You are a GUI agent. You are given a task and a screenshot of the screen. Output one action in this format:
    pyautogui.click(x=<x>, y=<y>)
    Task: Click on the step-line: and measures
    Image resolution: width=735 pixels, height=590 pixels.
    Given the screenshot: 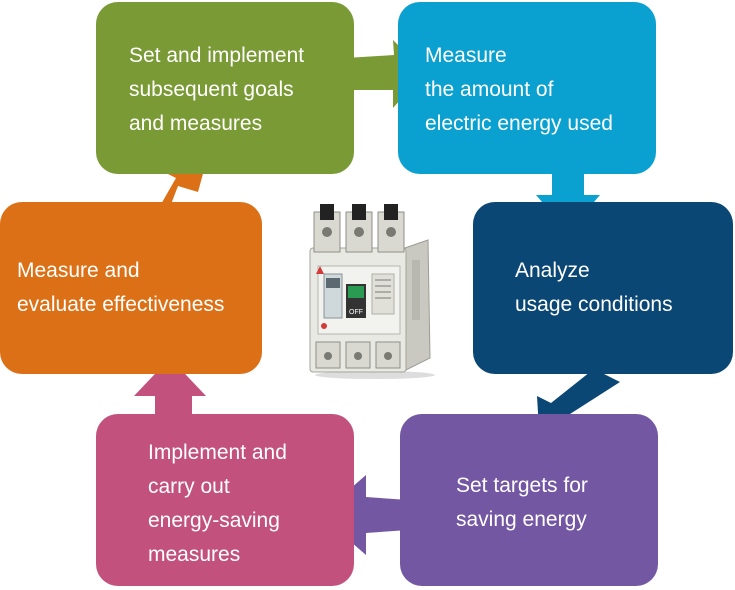 What is the action you would take?
    pyautogui.click(x=196, y=123)
    